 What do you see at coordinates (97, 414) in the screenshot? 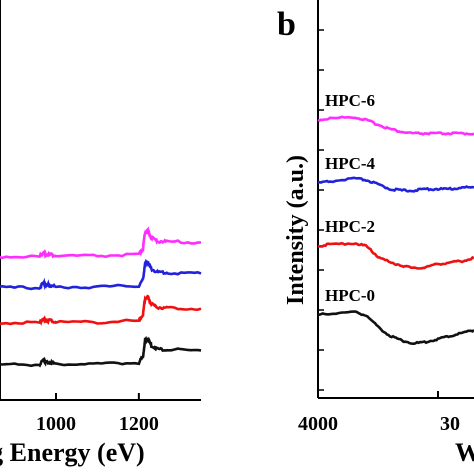
I see `panel-a-x-ticks: 80010001200` at bounding box center [97, 414].